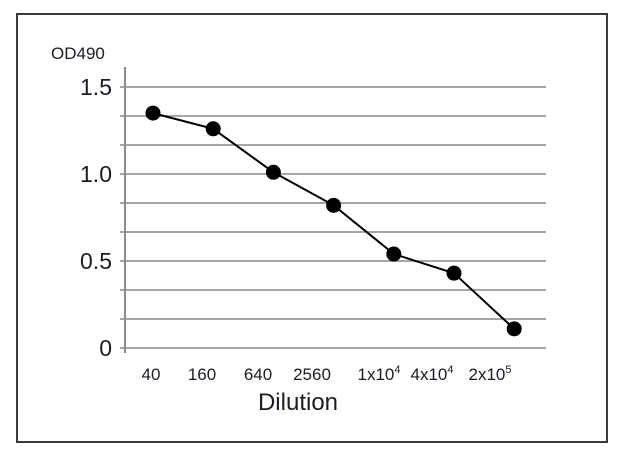 The height and width of the screenshot is (456, 623). What do you see at coordinates (96, 87) in the screenshot?
I see `y-tick-label: 1.5` at bounding box center [96, 87].